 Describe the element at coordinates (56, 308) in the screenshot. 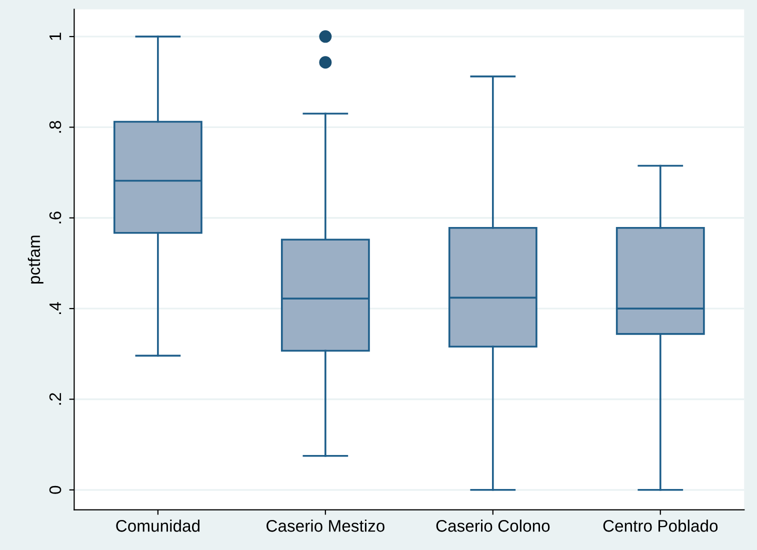

I see `y-tick-label: .4` at that location.